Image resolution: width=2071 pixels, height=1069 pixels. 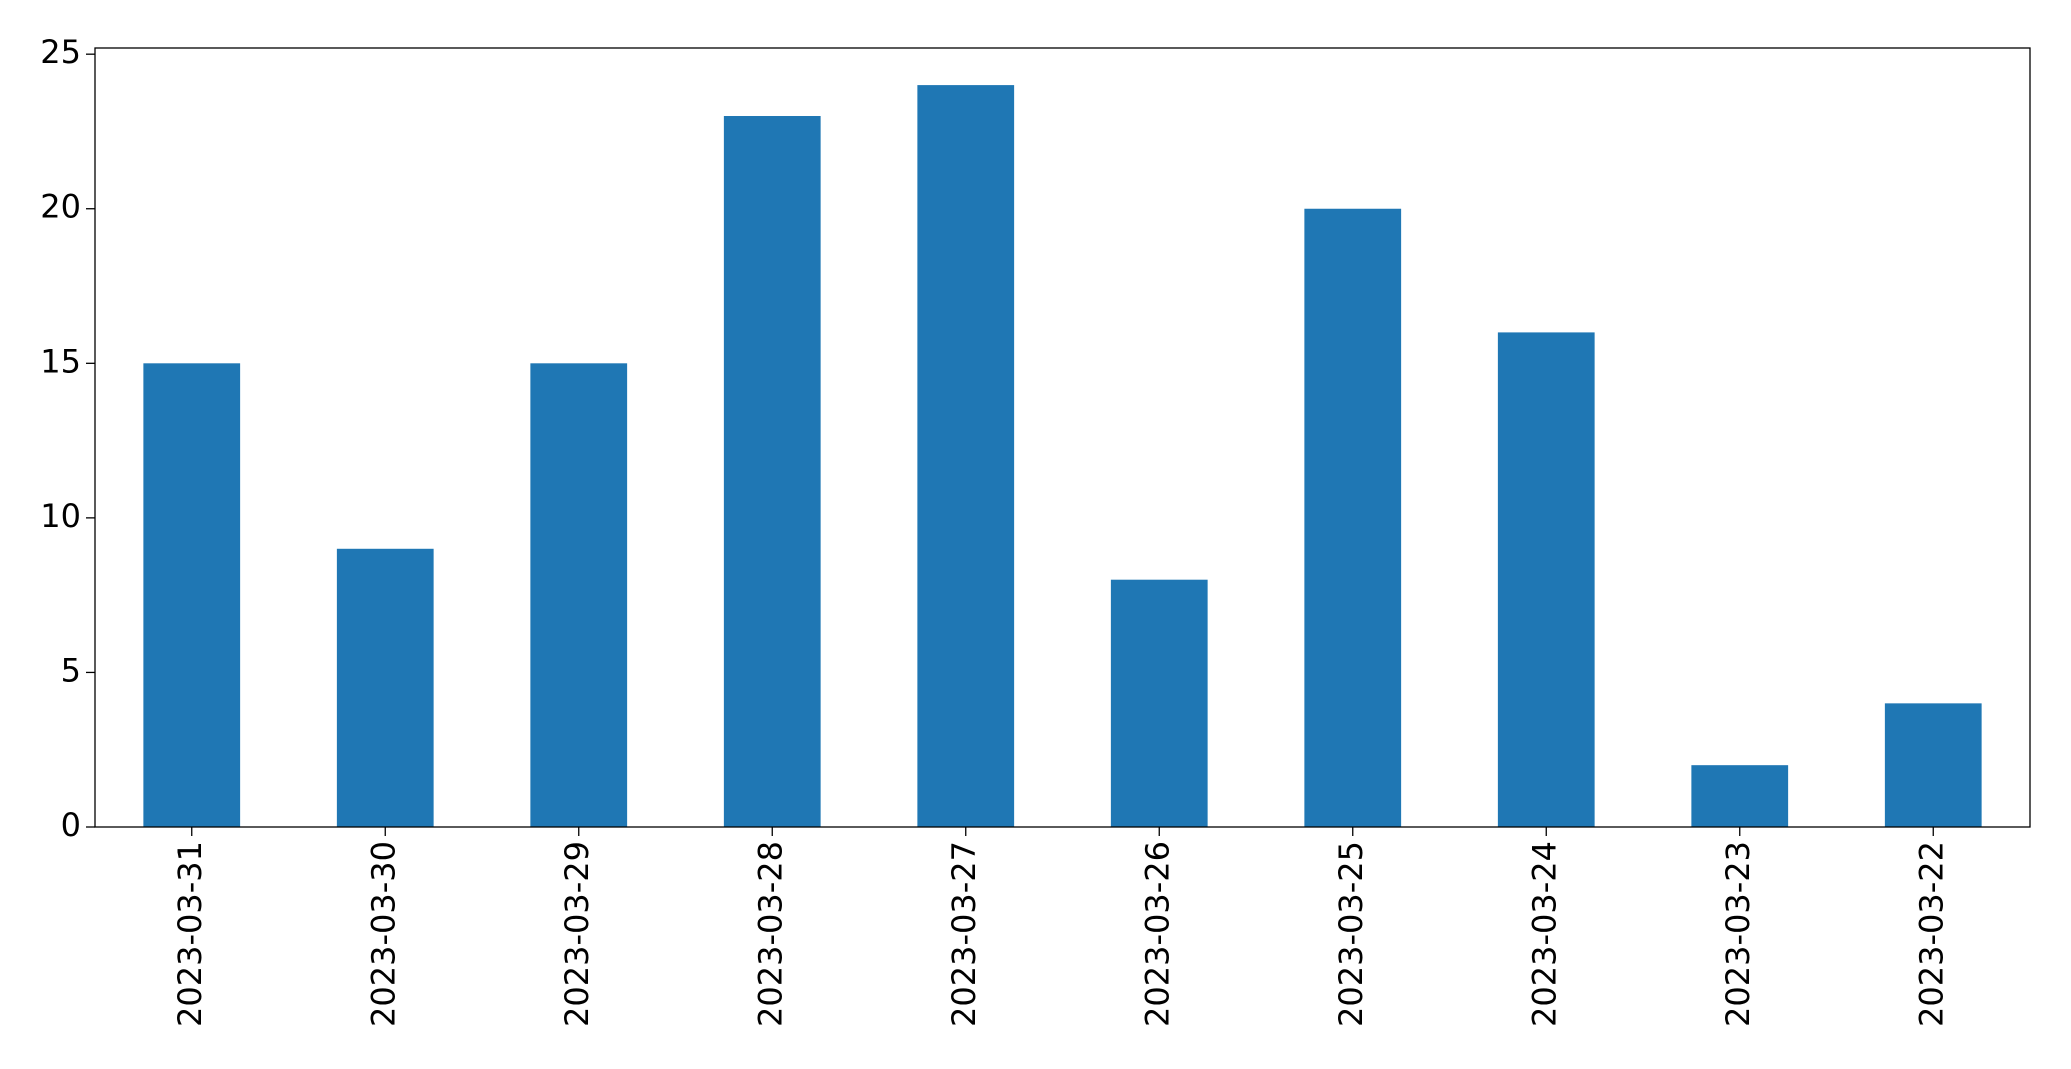 What do you see at coordinates (1931, 934) in the screenshot?
I see `x-tick-label: 2023-03-22` at bounding box center [1931, 934].